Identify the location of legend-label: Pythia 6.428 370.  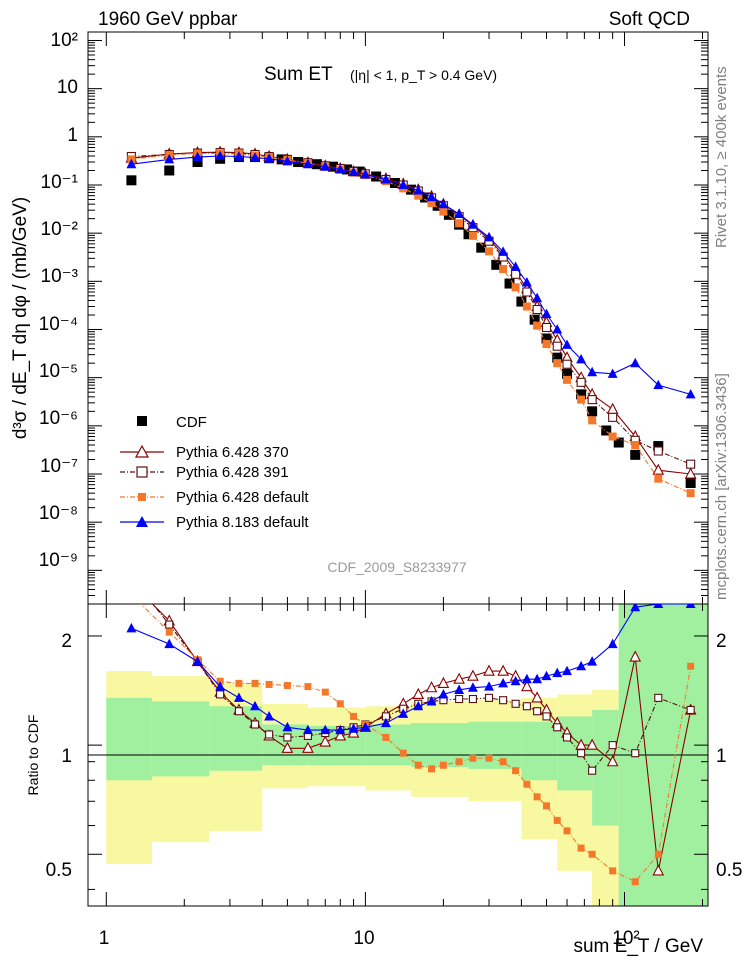
(232, 452).